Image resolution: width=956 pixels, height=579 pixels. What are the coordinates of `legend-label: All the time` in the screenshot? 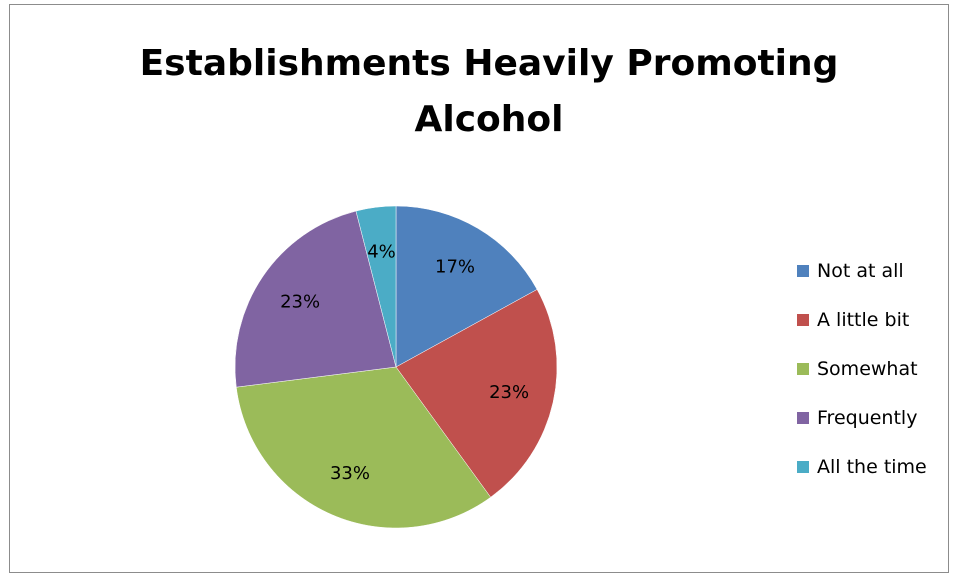 It's located at (872, 467).